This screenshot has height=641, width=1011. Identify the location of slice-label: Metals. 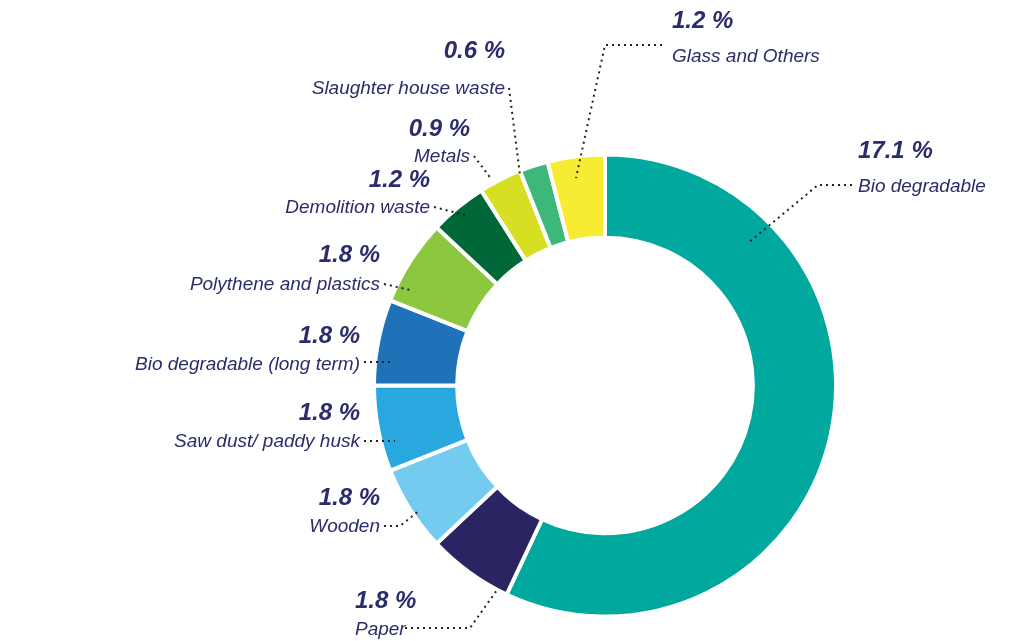
(442, 155).